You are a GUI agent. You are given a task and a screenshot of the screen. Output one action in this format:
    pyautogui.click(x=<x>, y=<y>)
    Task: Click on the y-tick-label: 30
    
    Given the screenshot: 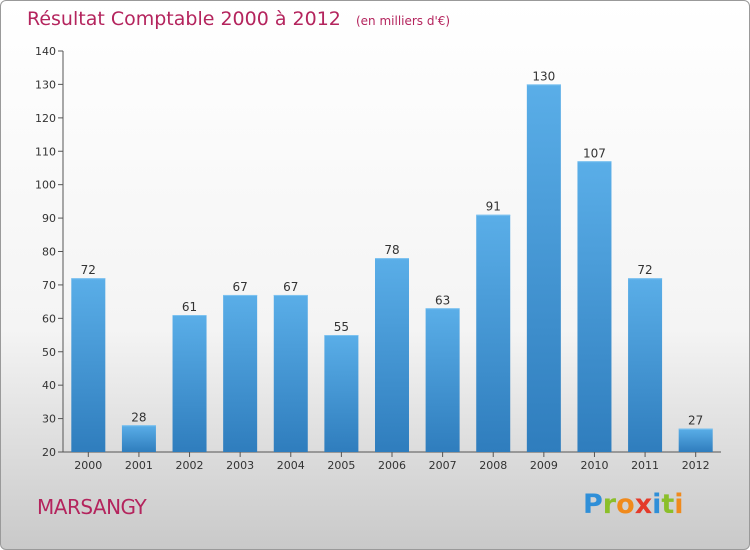 What is the action you would take?
    pyautogui.click(x=49, y=419)
    